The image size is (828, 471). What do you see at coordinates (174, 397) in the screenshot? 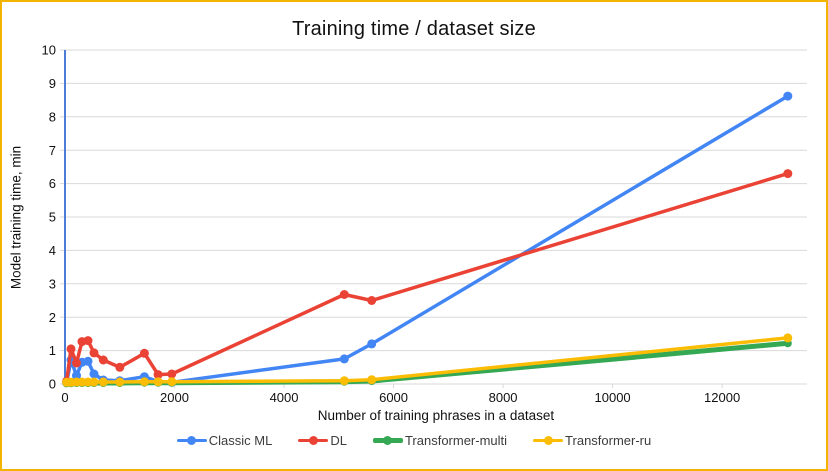
I see `xtick-label-2000: 2000` at bounding box center [174, 397].